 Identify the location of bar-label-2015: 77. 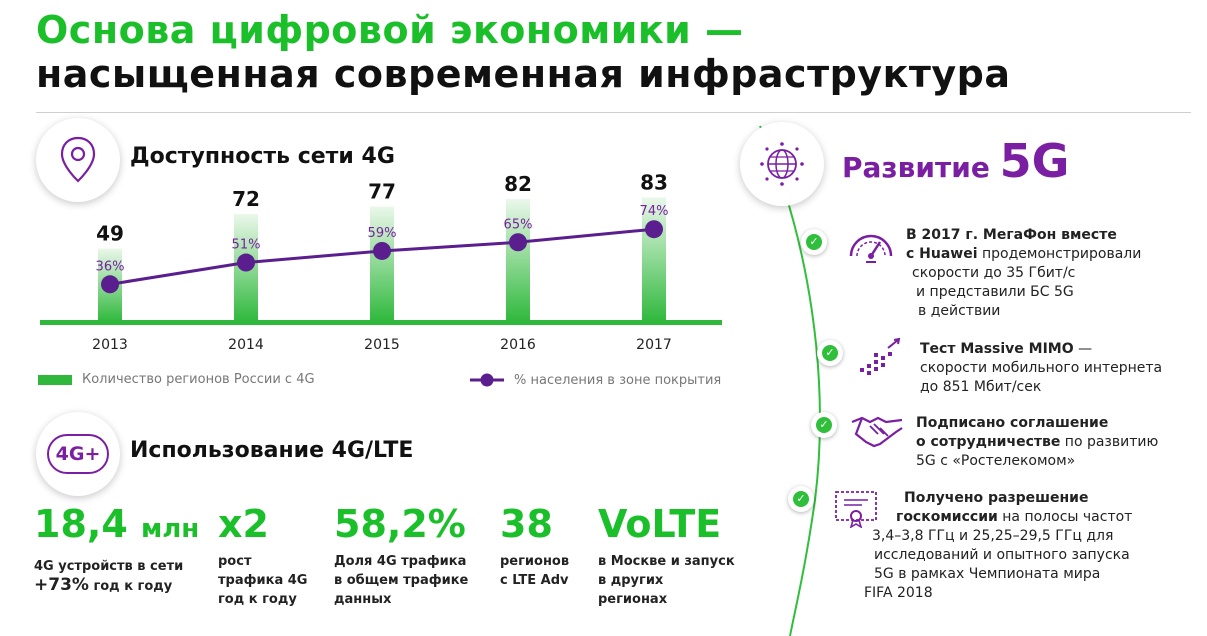
(382, 192).